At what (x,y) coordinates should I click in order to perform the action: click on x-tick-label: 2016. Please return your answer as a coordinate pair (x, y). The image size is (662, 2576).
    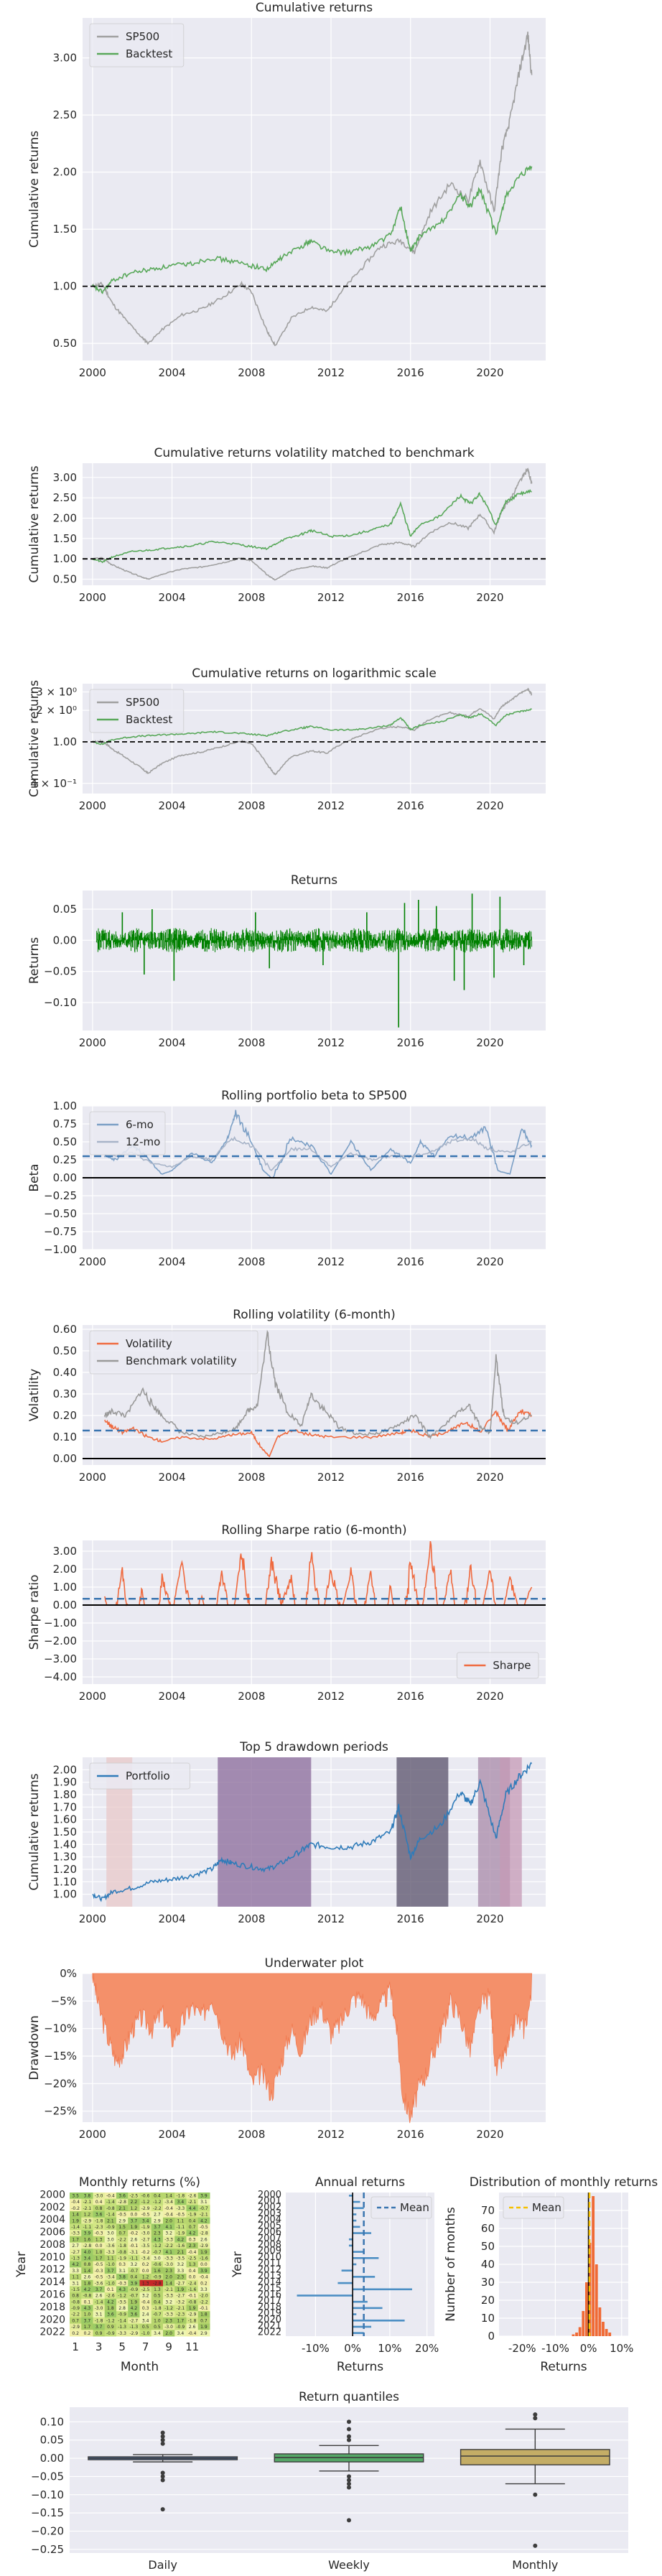
    Looking at the image, I should click on (411, 373).